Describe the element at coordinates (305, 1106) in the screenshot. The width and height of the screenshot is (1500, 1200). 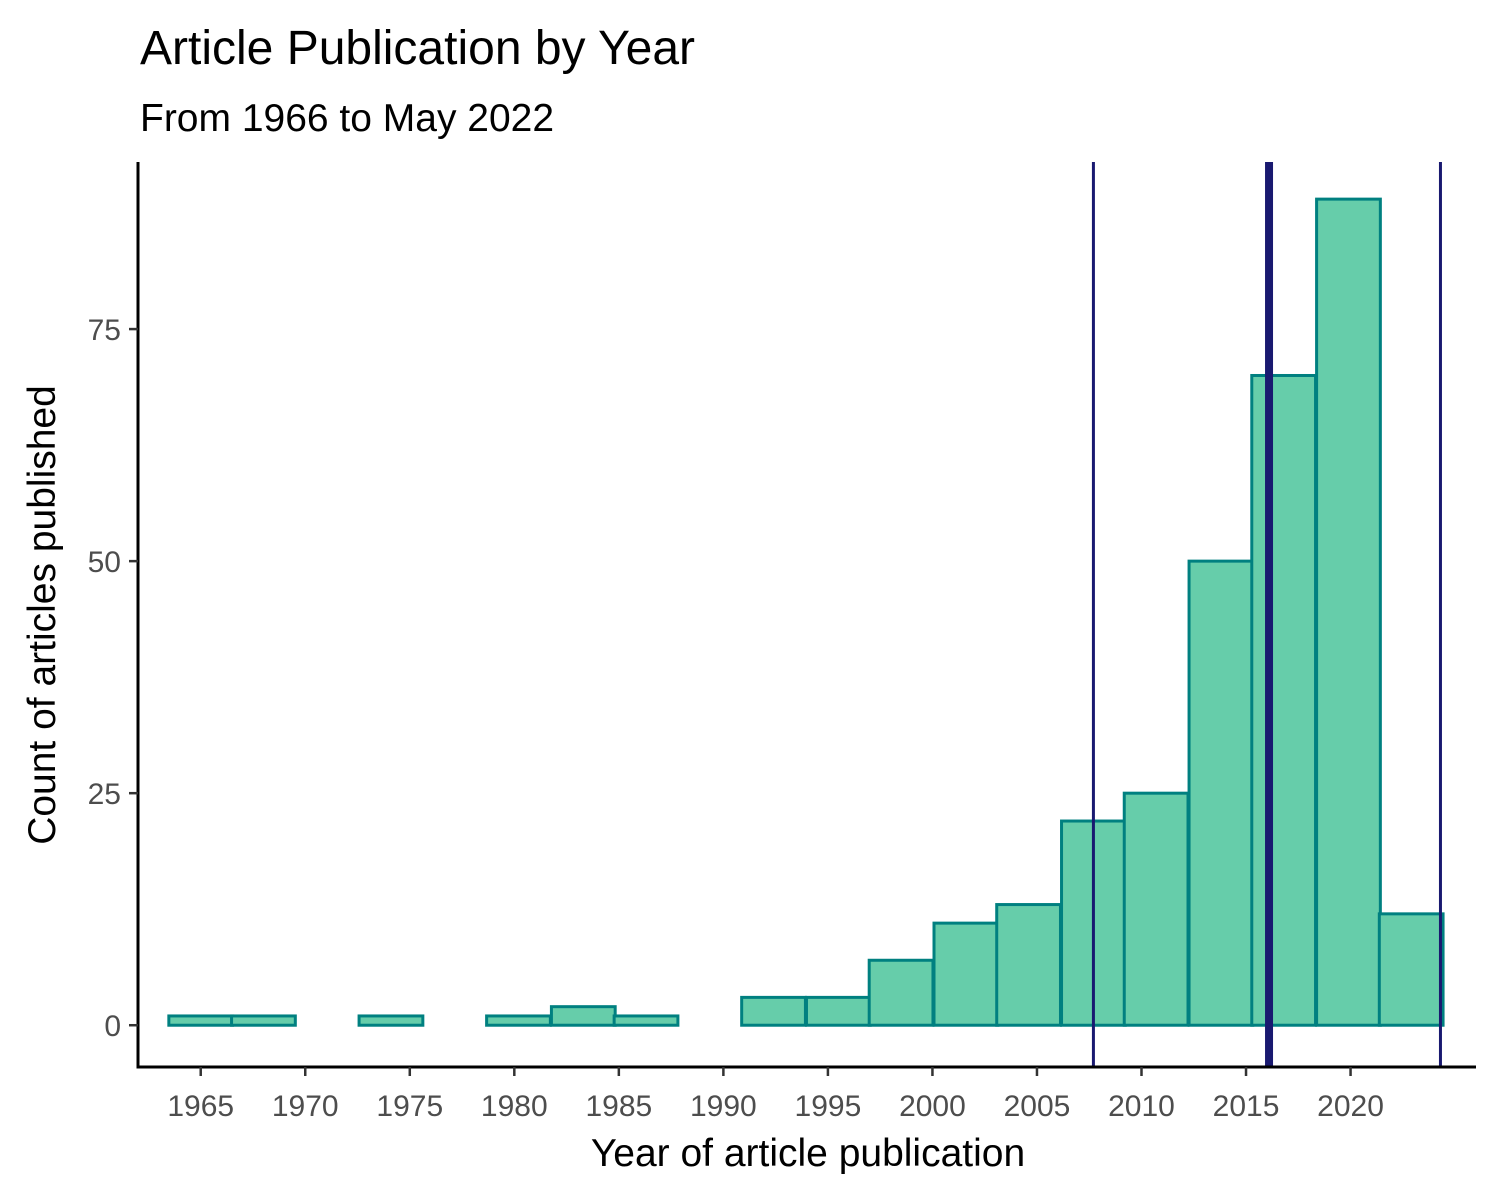
I see `x-tick-label: 1970` at that location.